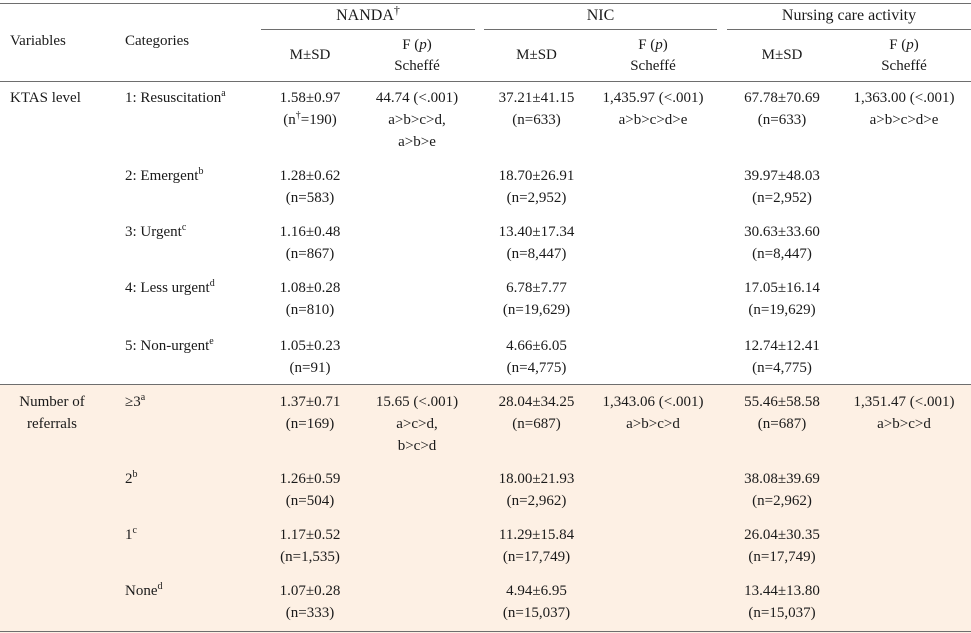 Image resolution: width=971 pixels, height=633 pixels. Describe the element at coordinates (417, 120) in the screenshot. I see `scheffe-result: a>b>c>d,` at that location.